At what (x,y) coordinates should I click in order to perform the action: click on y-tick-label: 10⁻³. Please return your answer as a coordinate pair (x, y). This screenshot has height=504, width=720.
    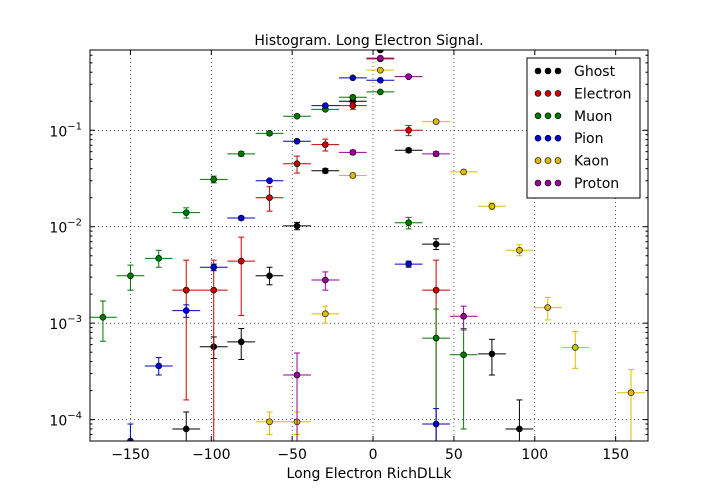
    Looking at the image, I should click on (65, 323).